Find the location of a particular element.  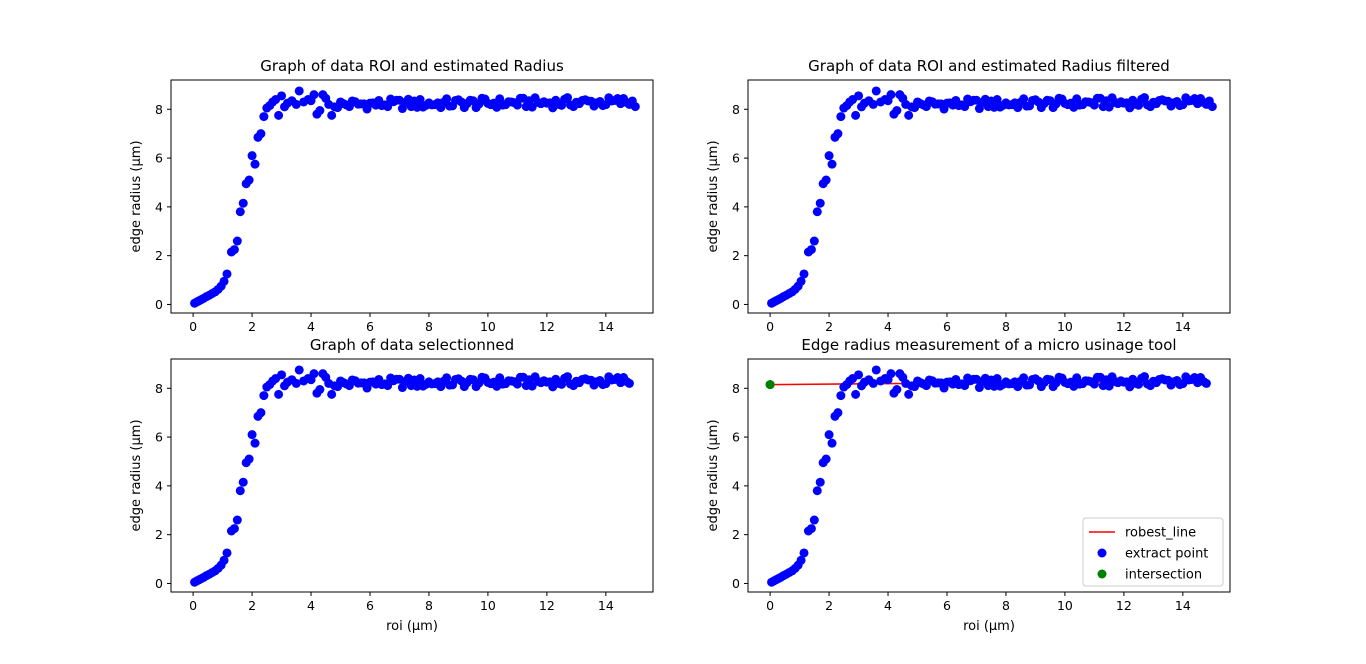

legend-point-marker is located at coordinates (1102, 553).